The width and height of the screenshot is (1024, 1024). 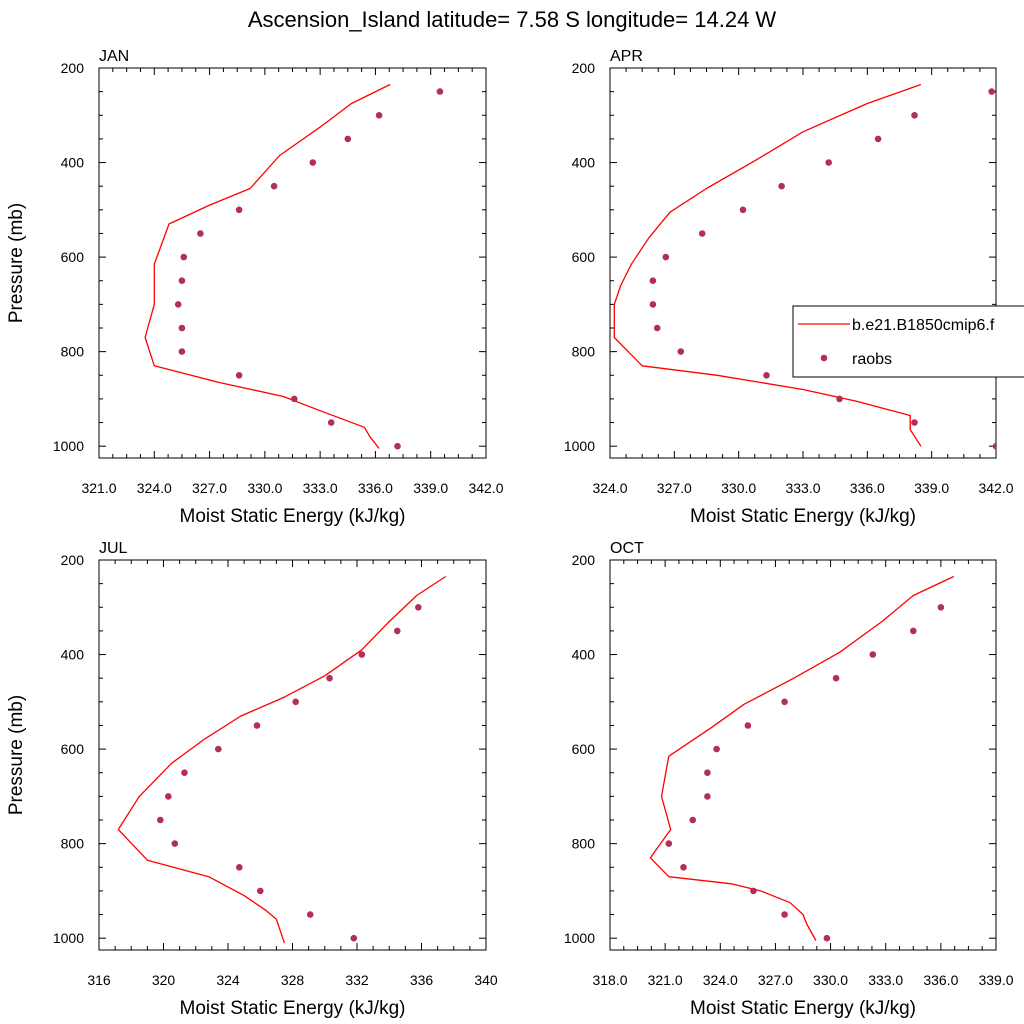 I want to click on legend-obs-label: raobs, so click(x=872, y=359).